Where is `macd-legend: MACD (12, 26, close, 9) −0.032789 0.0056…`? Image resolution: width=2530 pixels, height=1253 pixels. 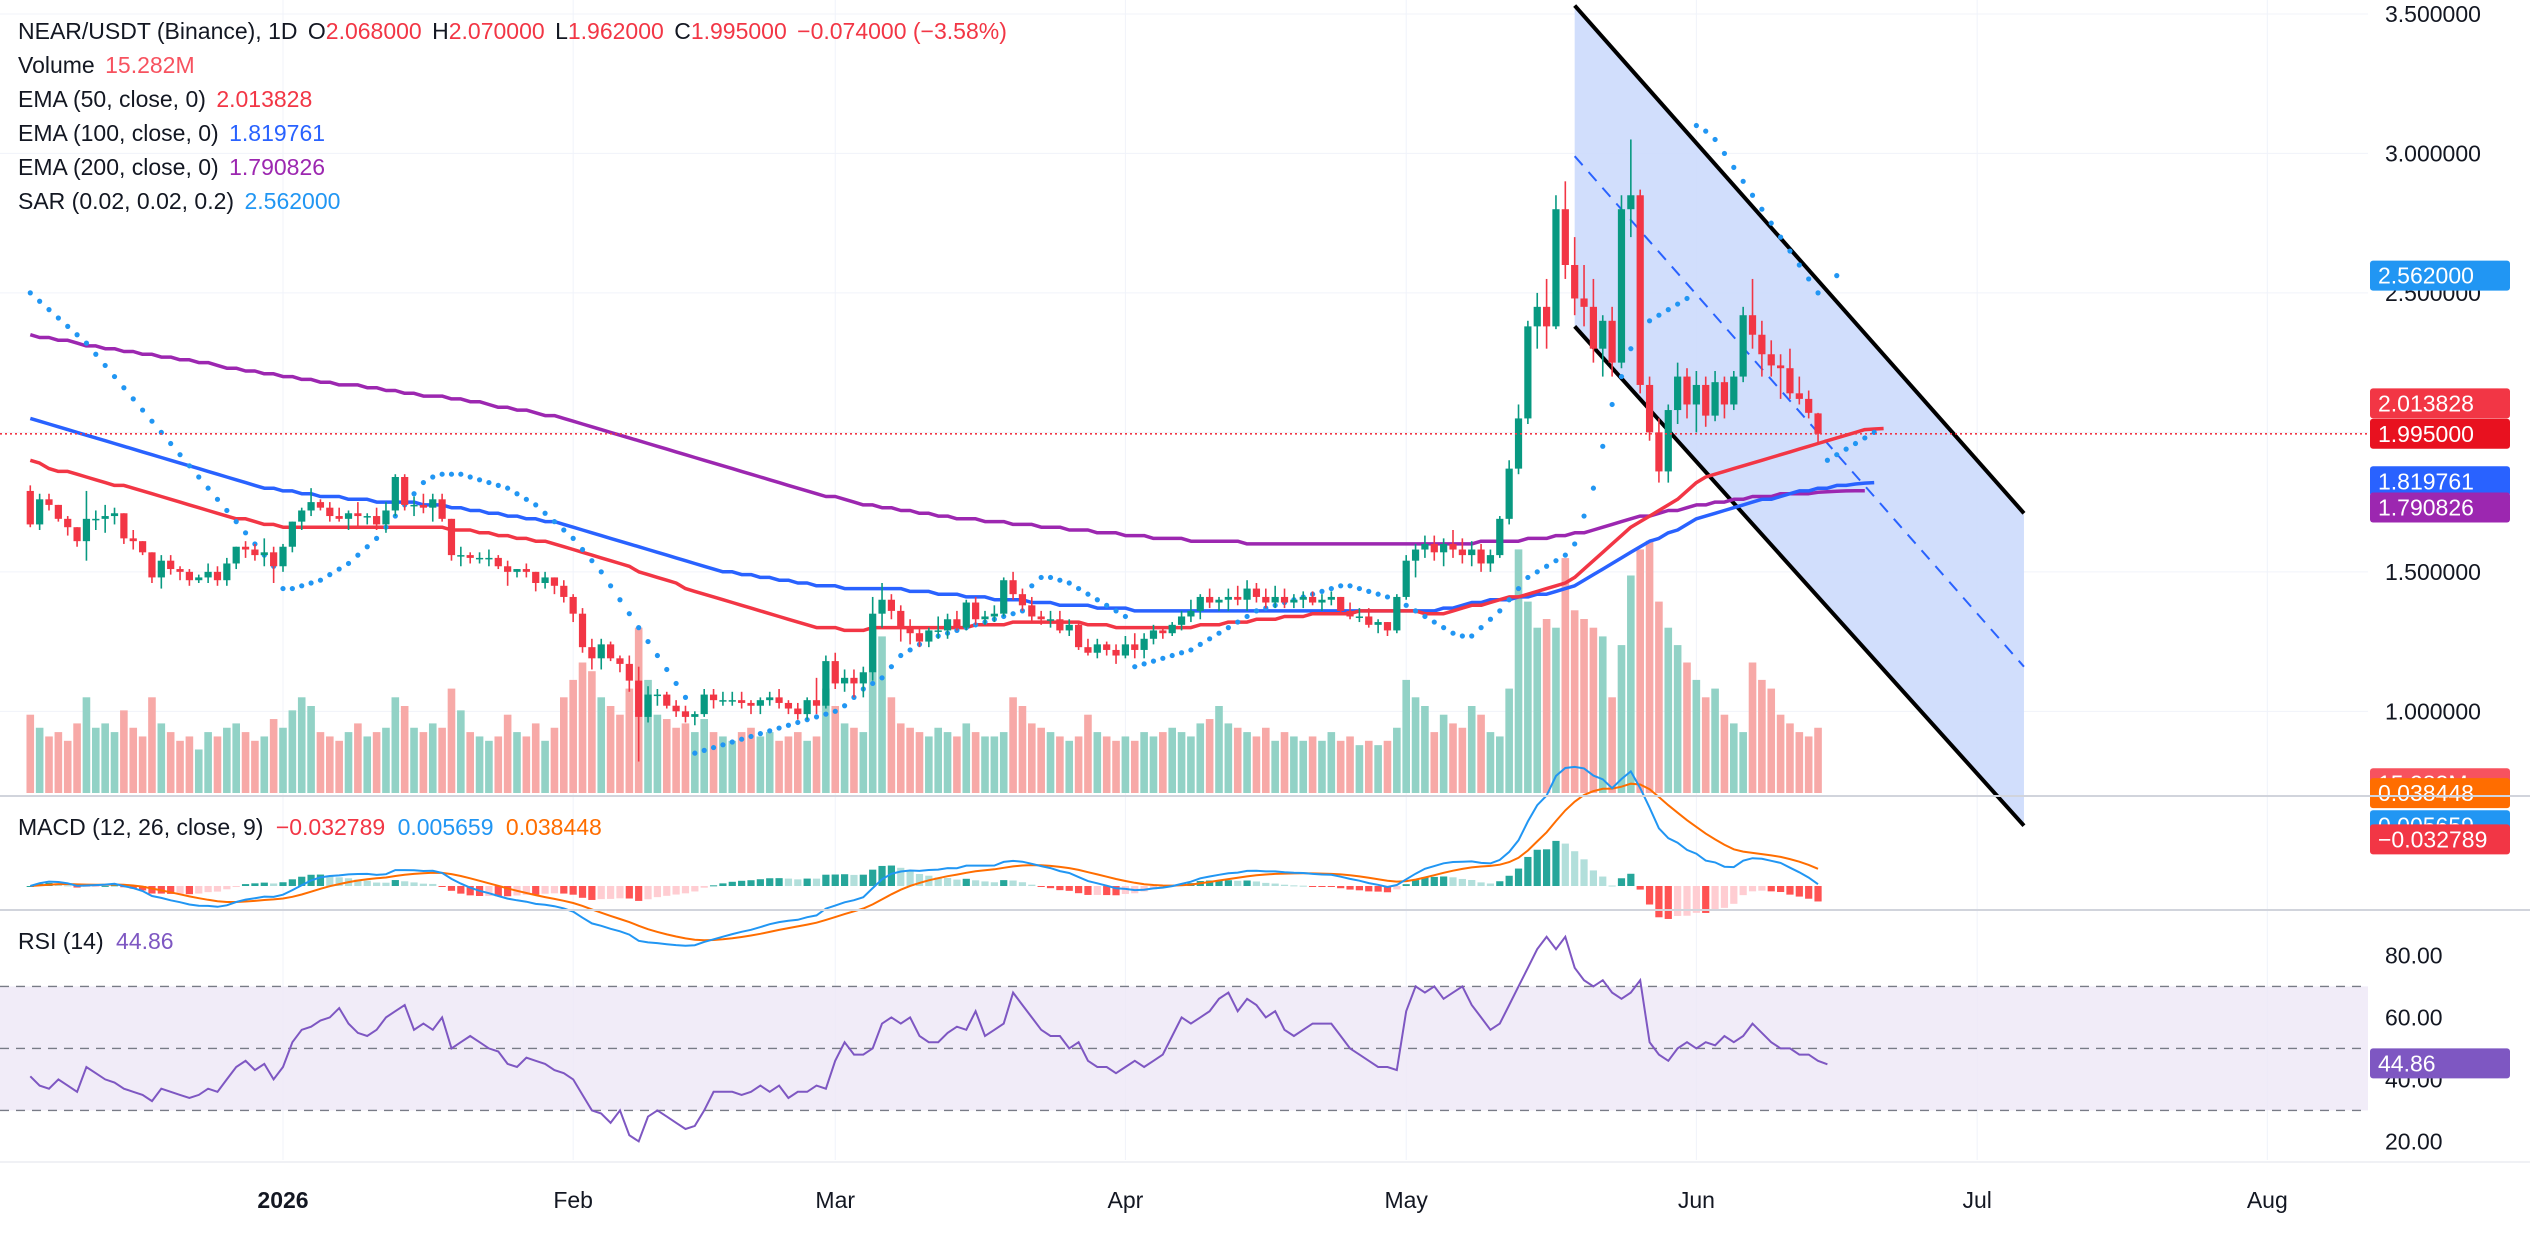
macd-legend: MACD (12, 26, close, 9) −0.032789 0.0056… is located at coordinates (313, 827).